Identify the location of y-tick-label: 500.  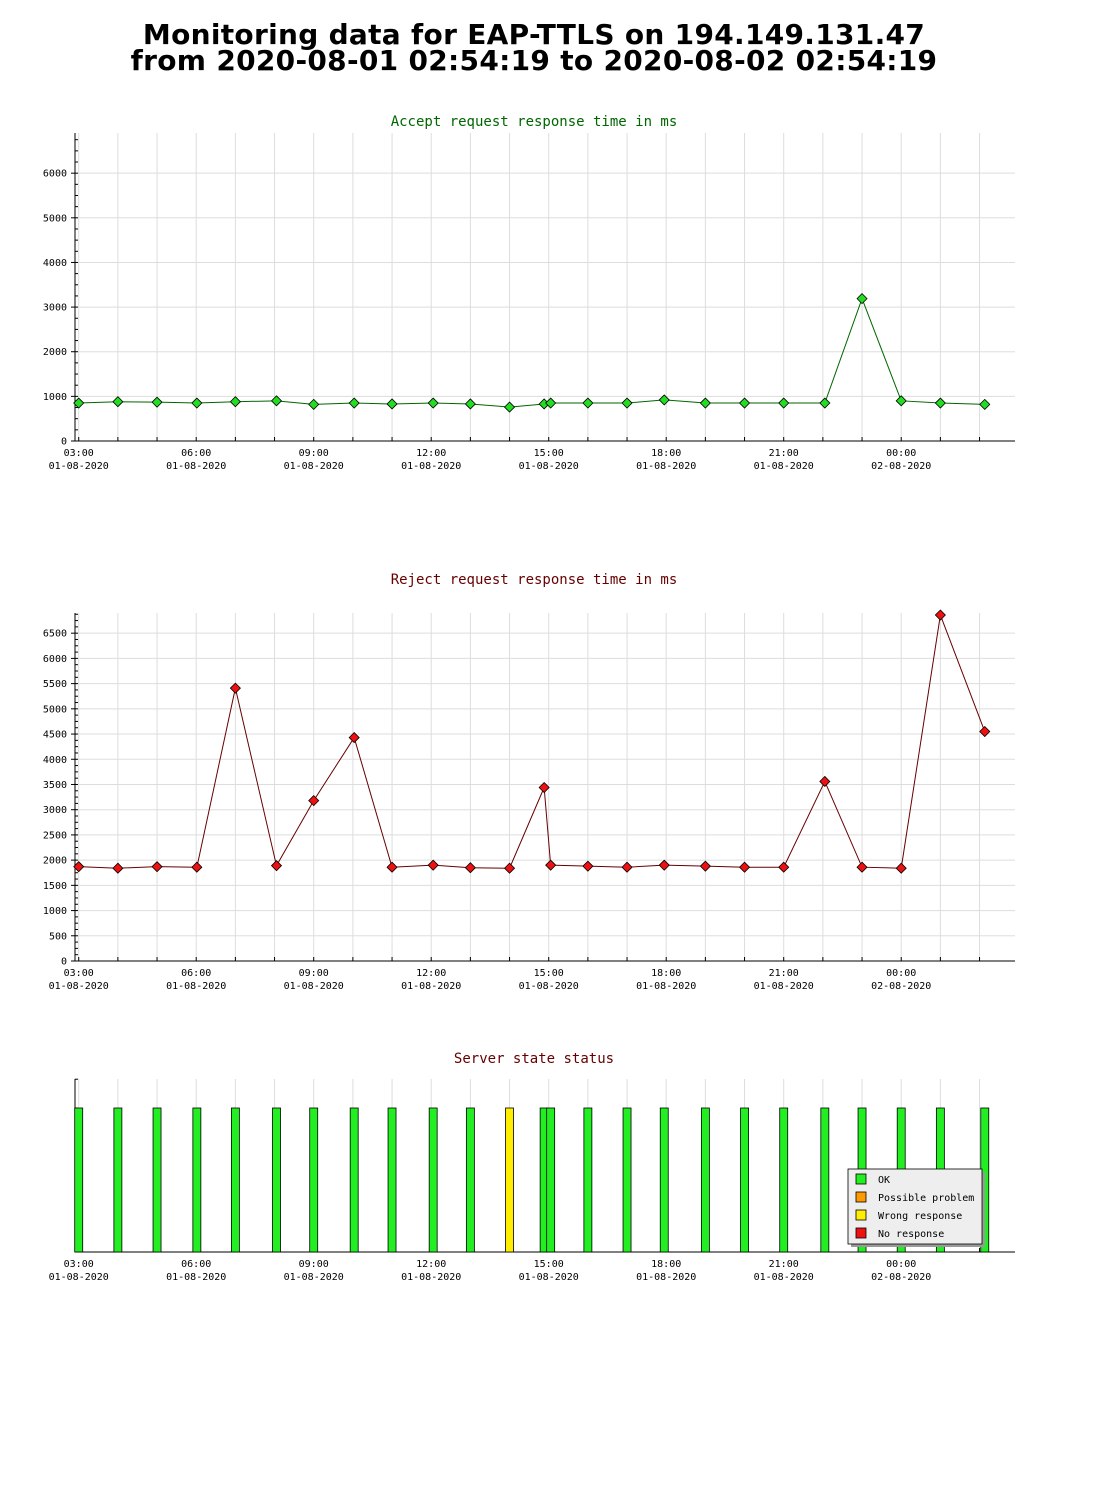
(58, 936).